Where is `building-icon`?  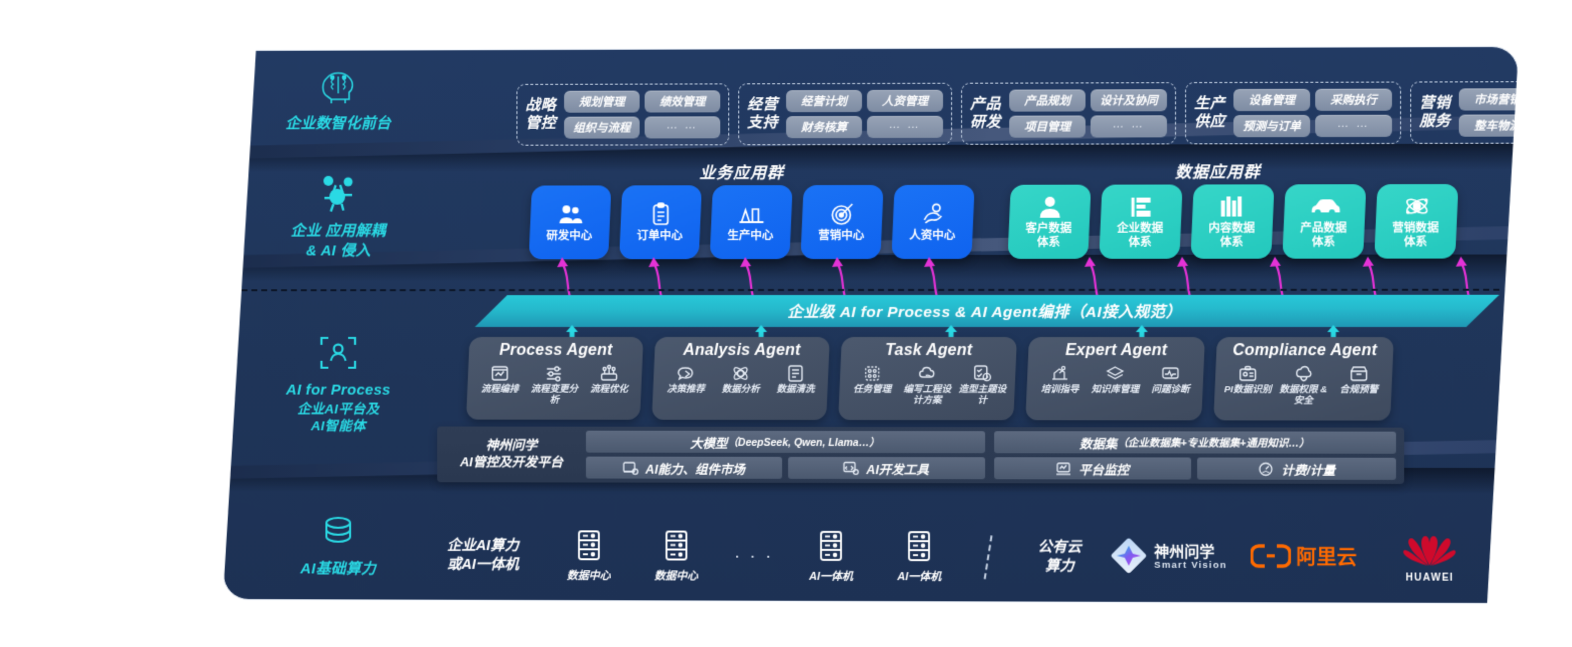
building-icon is located at coordinates (1141, 207).